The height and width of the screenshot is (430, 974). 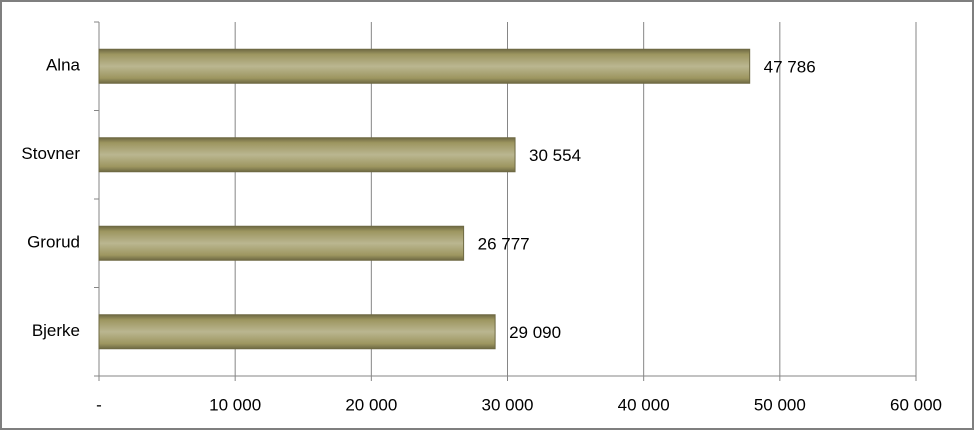 What do you see at coordinates (916, 404) in the screenshot?
I see `x-tick-label: 60 000` at bounding box center [916, 404].